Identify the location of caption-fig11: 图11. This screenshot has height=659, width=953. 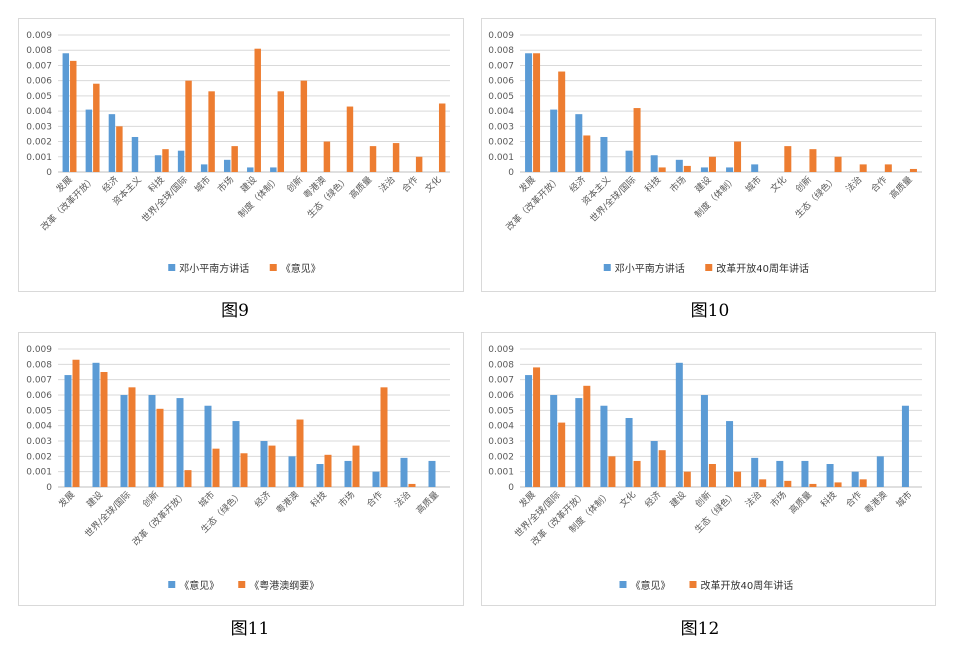
(250, 629).